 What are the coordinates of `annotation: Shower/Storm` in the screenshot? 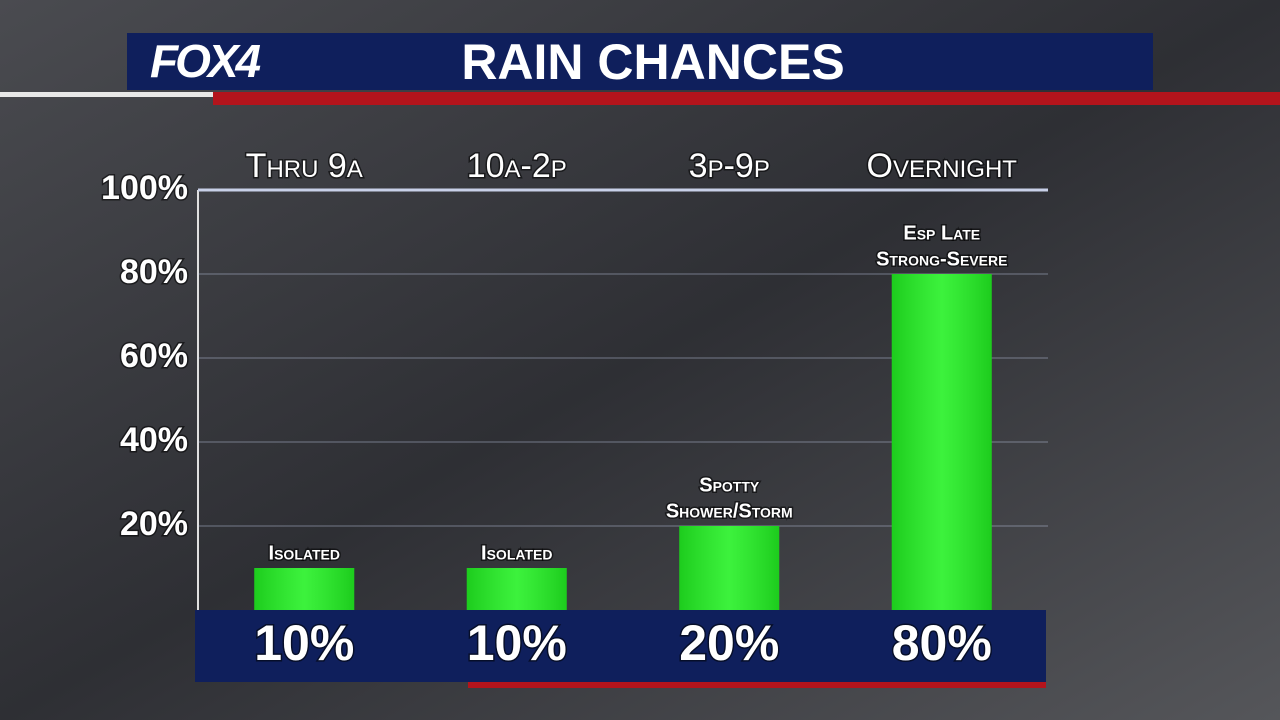 It's located at (729, 511).